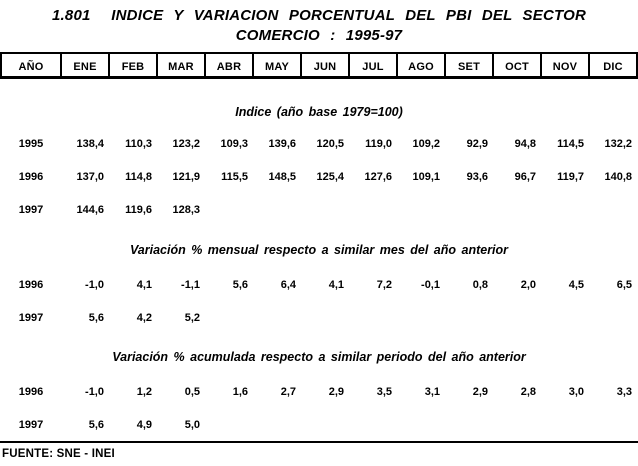 Image resolution: width=638 pixels, height=466 pixels. Describe the element at coordinates (319, 65) in the screenshot. I see `table-header-row: AÑO ENE FEB MAR ABR MAY JUN JUL AGO SET OCT NOV DIC` at that location.